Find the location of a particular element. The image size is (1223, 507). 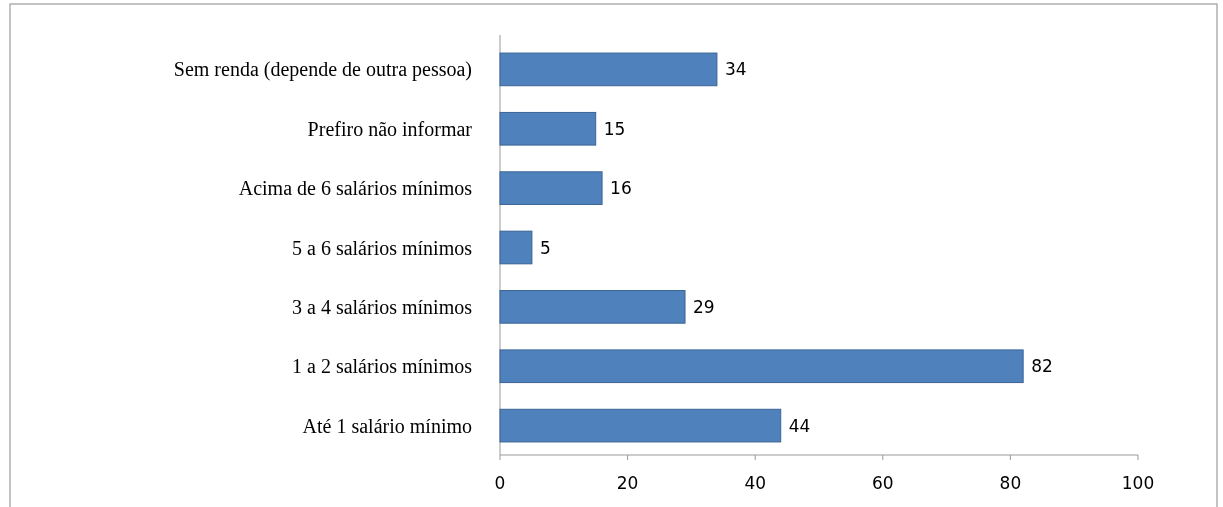

data-label: 44 is located at coordinates (799, 425).